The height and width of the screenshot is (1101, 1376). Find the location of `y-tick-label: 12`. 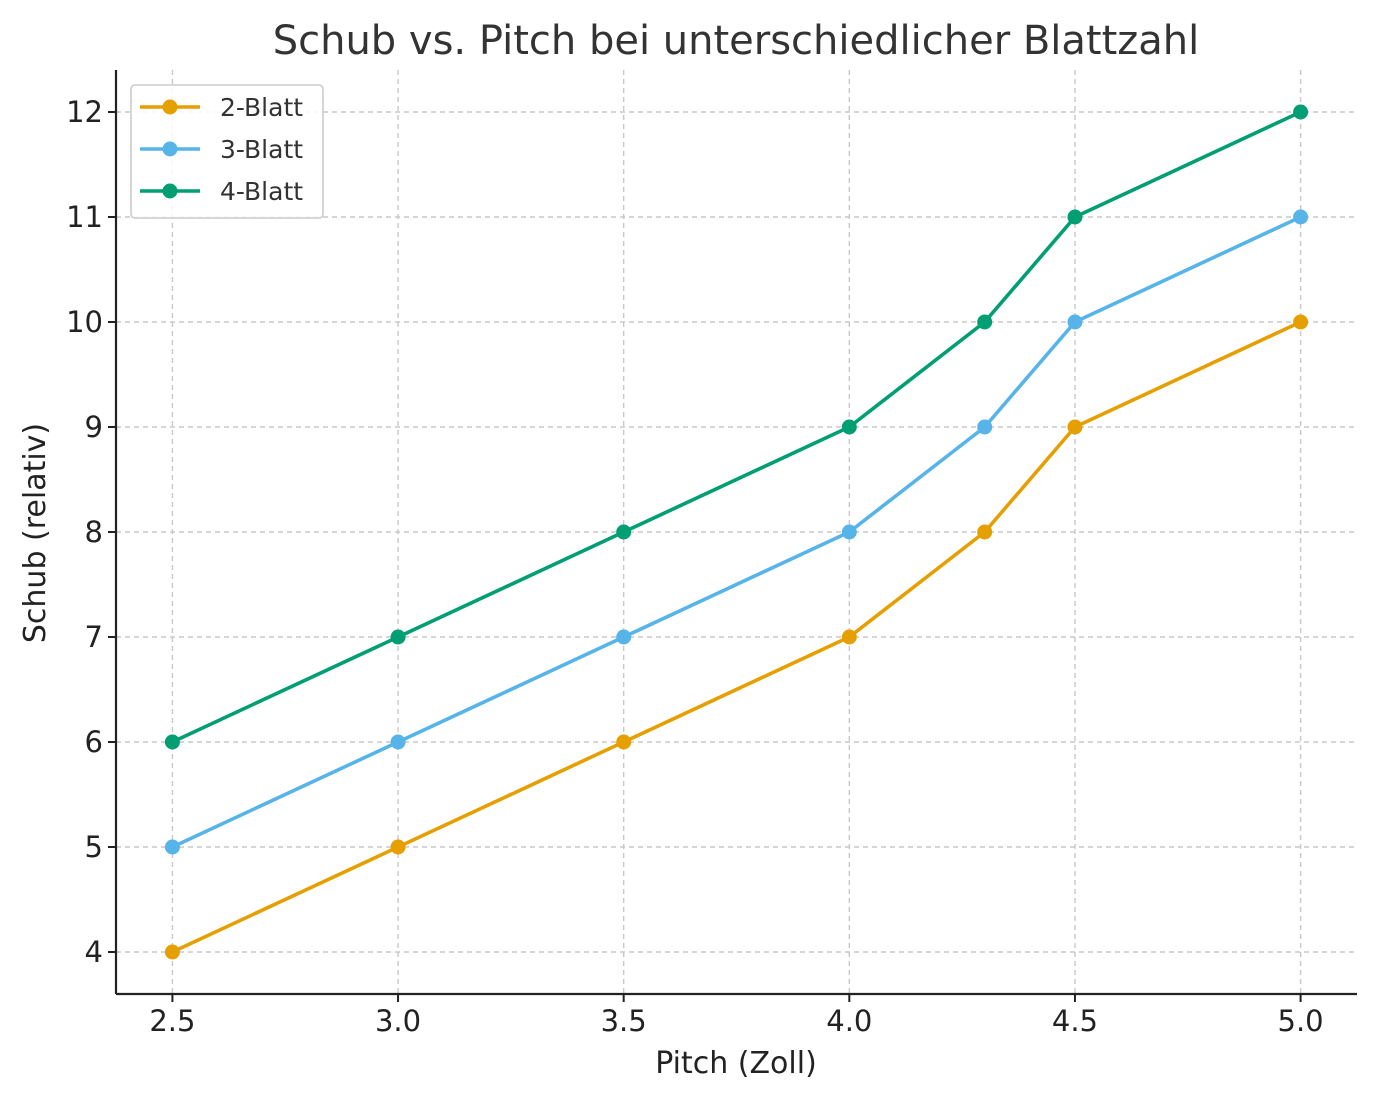

y-tick-label: 12 is located at coordinates (84, 112).